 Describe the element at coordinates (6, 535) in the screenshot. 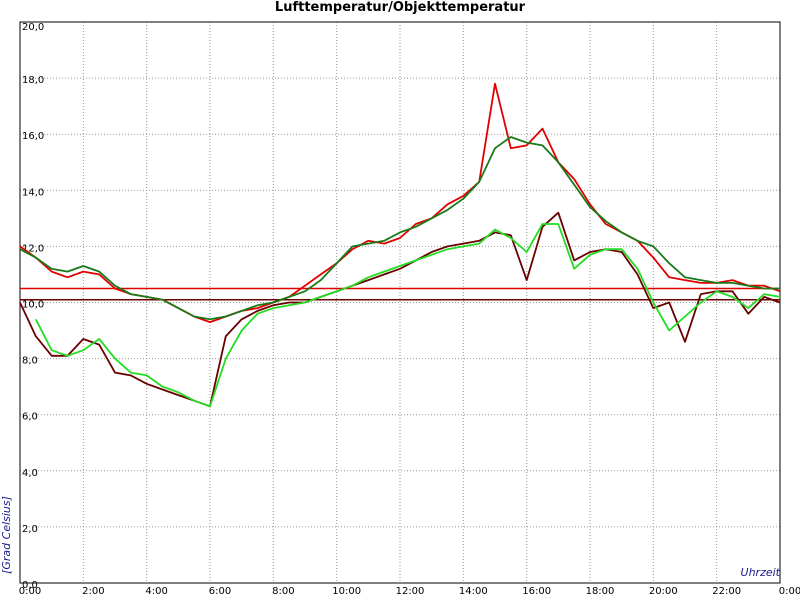

I see `y-axis-label: [Grad Celsius]` at that location.